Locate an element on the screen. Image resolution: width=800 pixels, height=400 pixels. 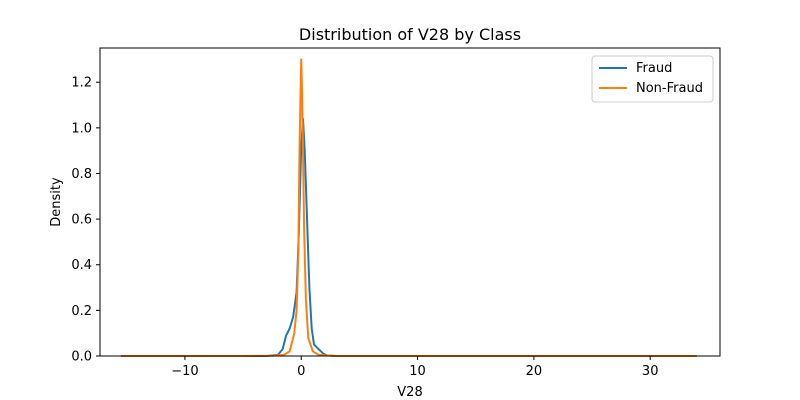
y-axis-title: Density is located at coordinates (56, 202).